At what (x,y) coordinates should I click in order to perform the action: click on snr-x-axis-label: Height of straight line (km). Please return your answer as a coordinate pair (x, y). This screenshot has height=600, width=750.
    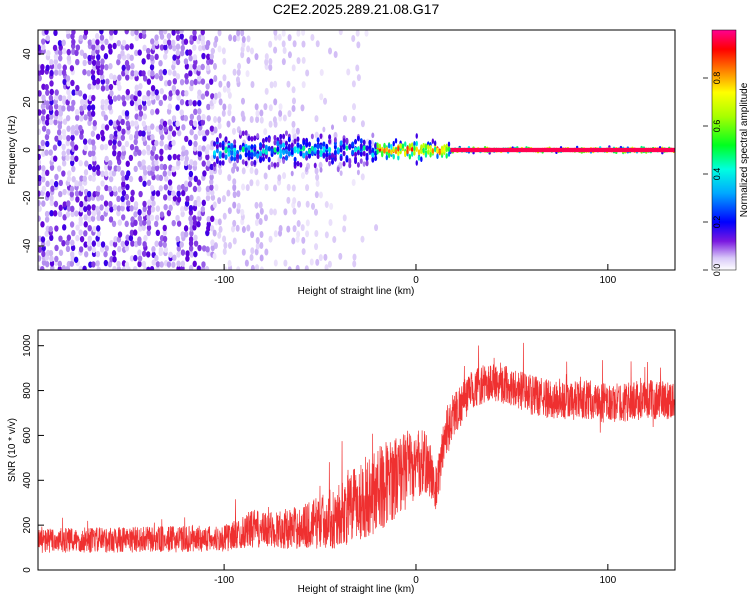
    Looking at the image, I should click on (356, 589).